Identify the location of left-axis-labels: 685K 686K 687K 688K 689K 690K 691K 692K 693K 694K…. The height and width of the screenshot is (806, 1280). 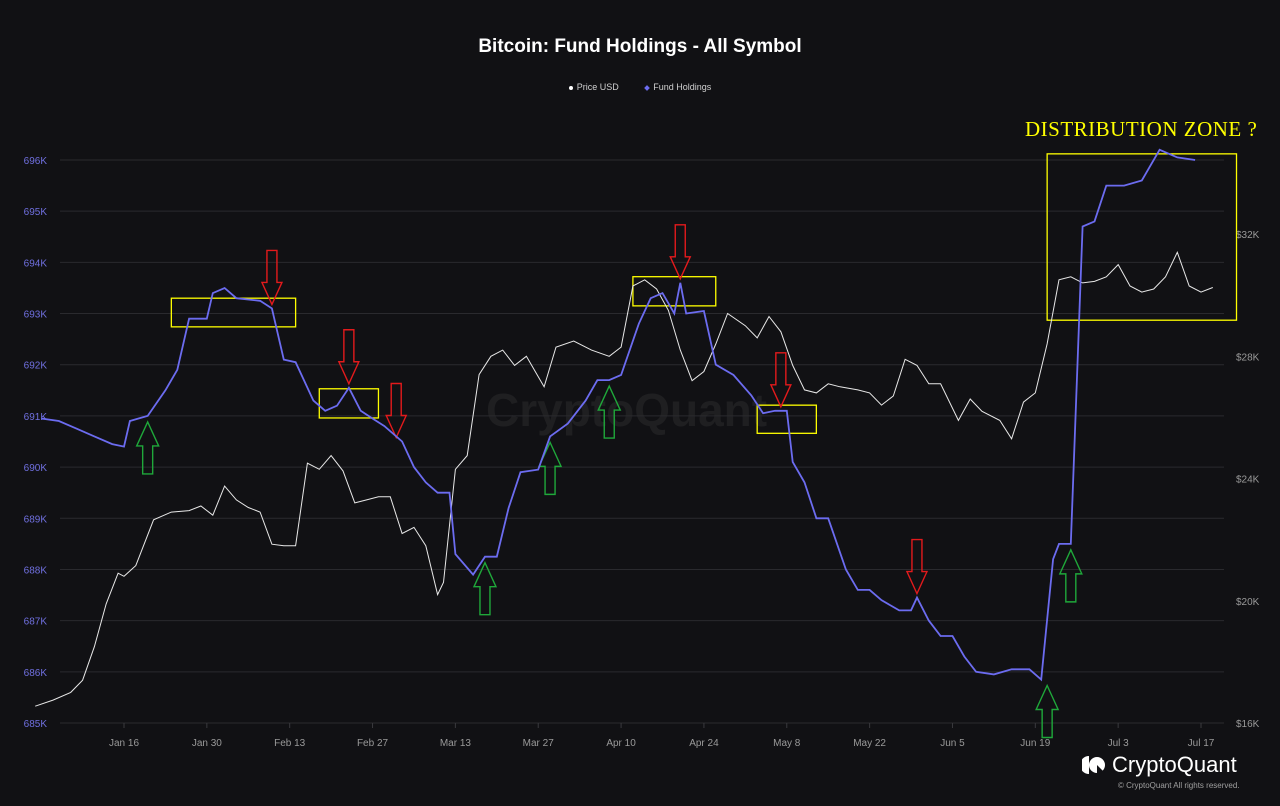
(36, 443).